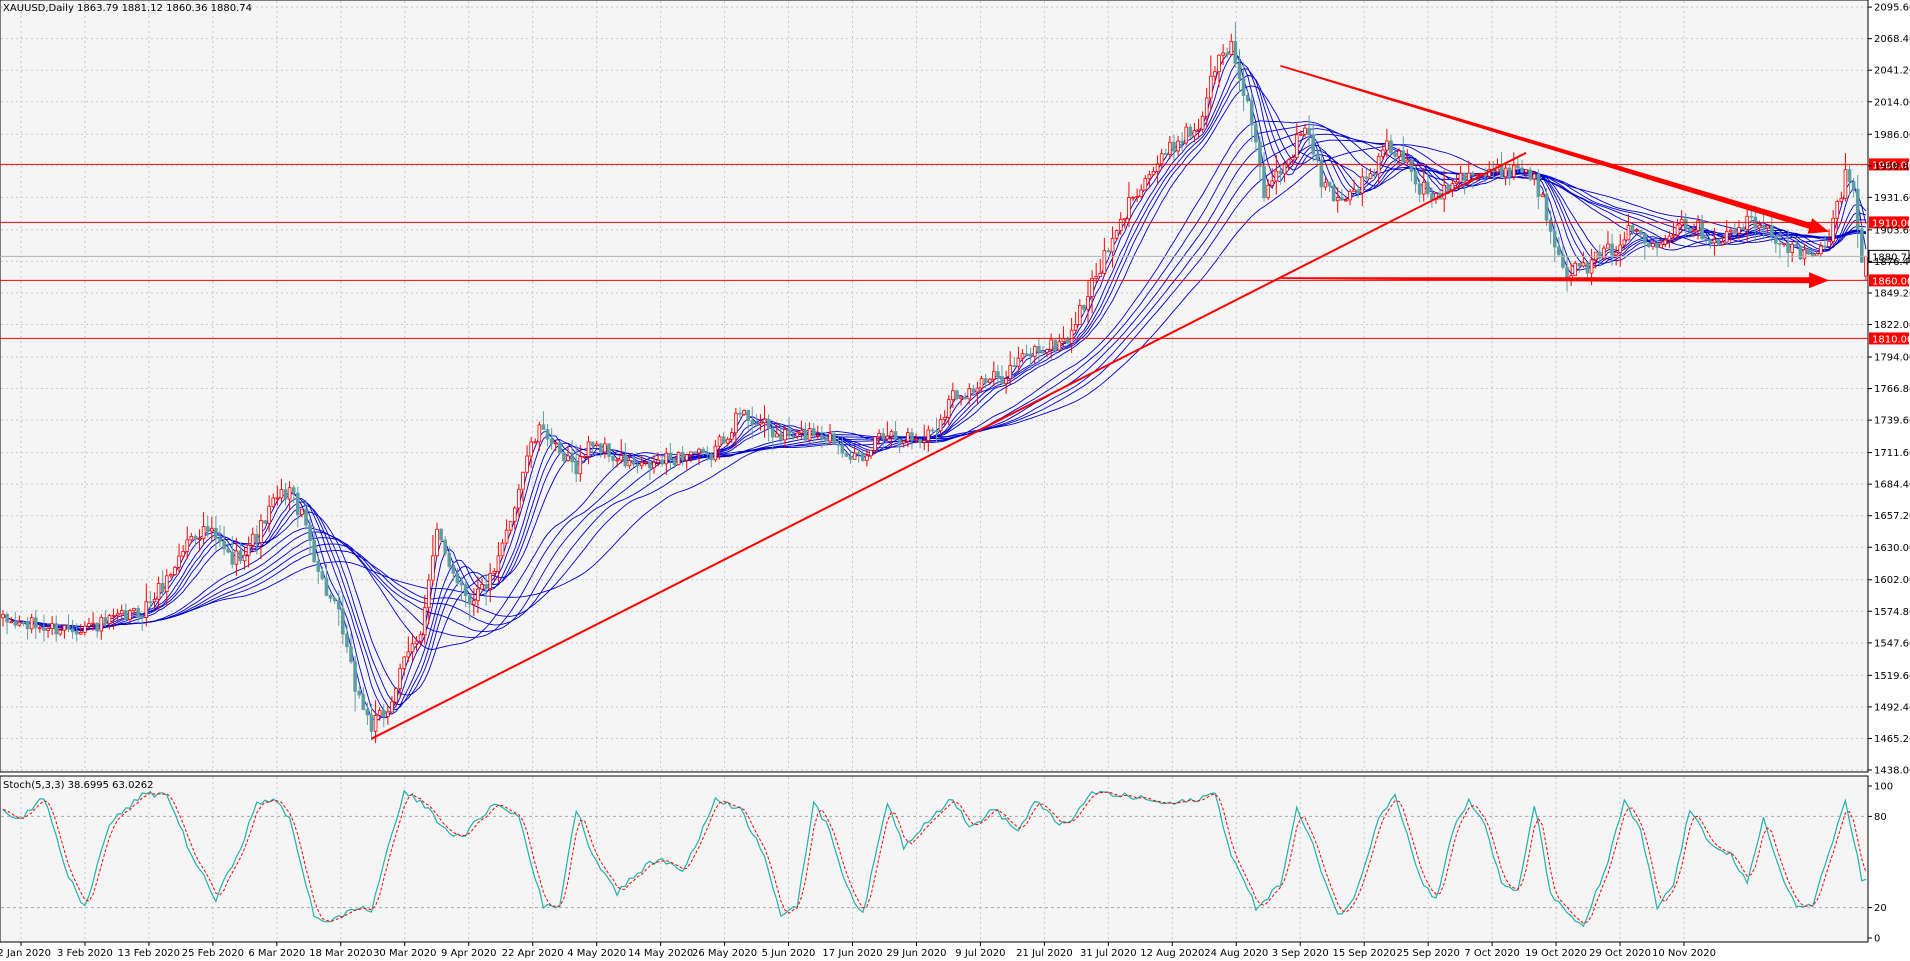  Describe the element at coordinates (1236, 953) in the screenshot. I see `x-tick-label: 24 Aug 2020` at that location.